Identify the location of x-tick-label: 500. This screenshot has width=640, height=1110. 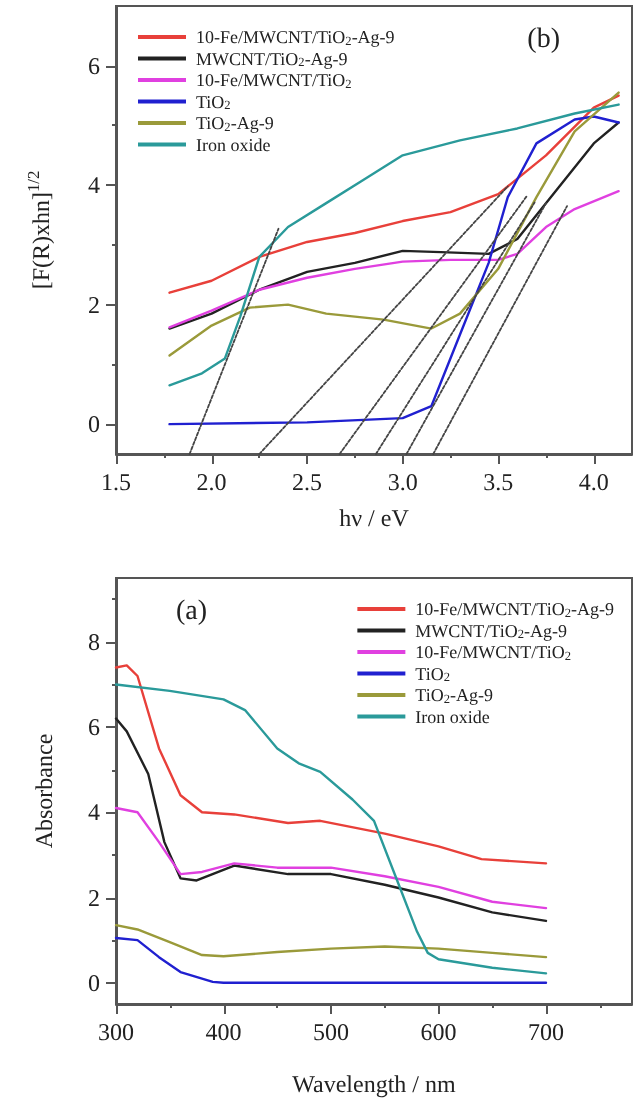
(331, 1032).